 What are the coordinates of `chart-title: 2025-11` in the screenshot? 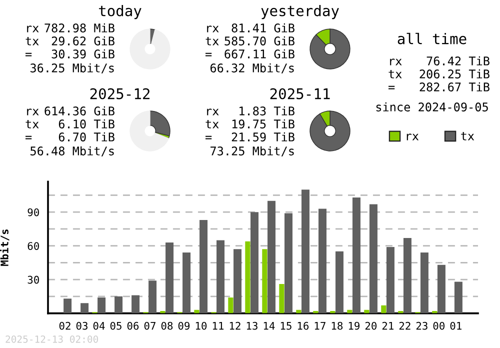 It's located at (300, 94).